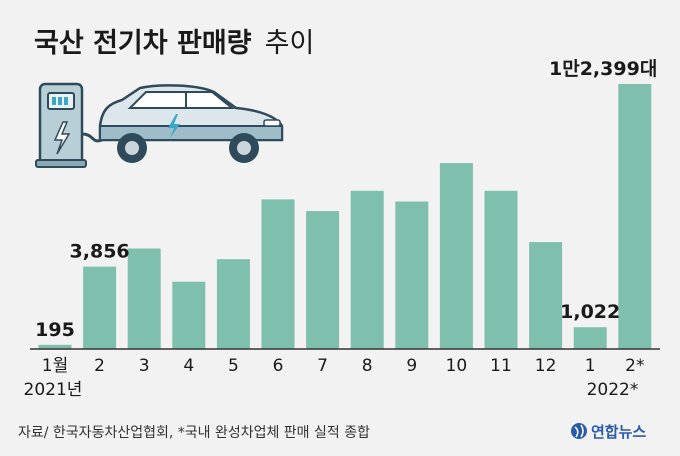 This screenshot has width=680, height=456. Describe the element at coordinates (590, 366) in the screenshot. I see `x-tick-12: 1` at that location.